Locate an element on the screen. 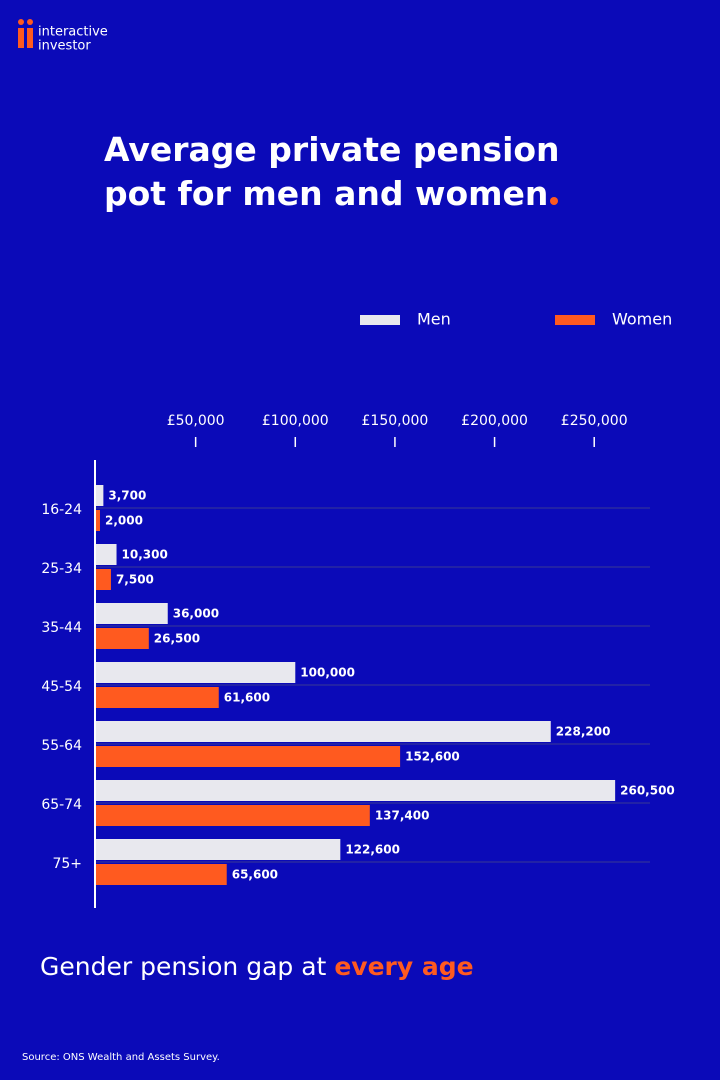 Image resolution: width=720 pixels, height=1080 pixels. caption: Gender pension gap at every age is located at coordinates (257, 966).